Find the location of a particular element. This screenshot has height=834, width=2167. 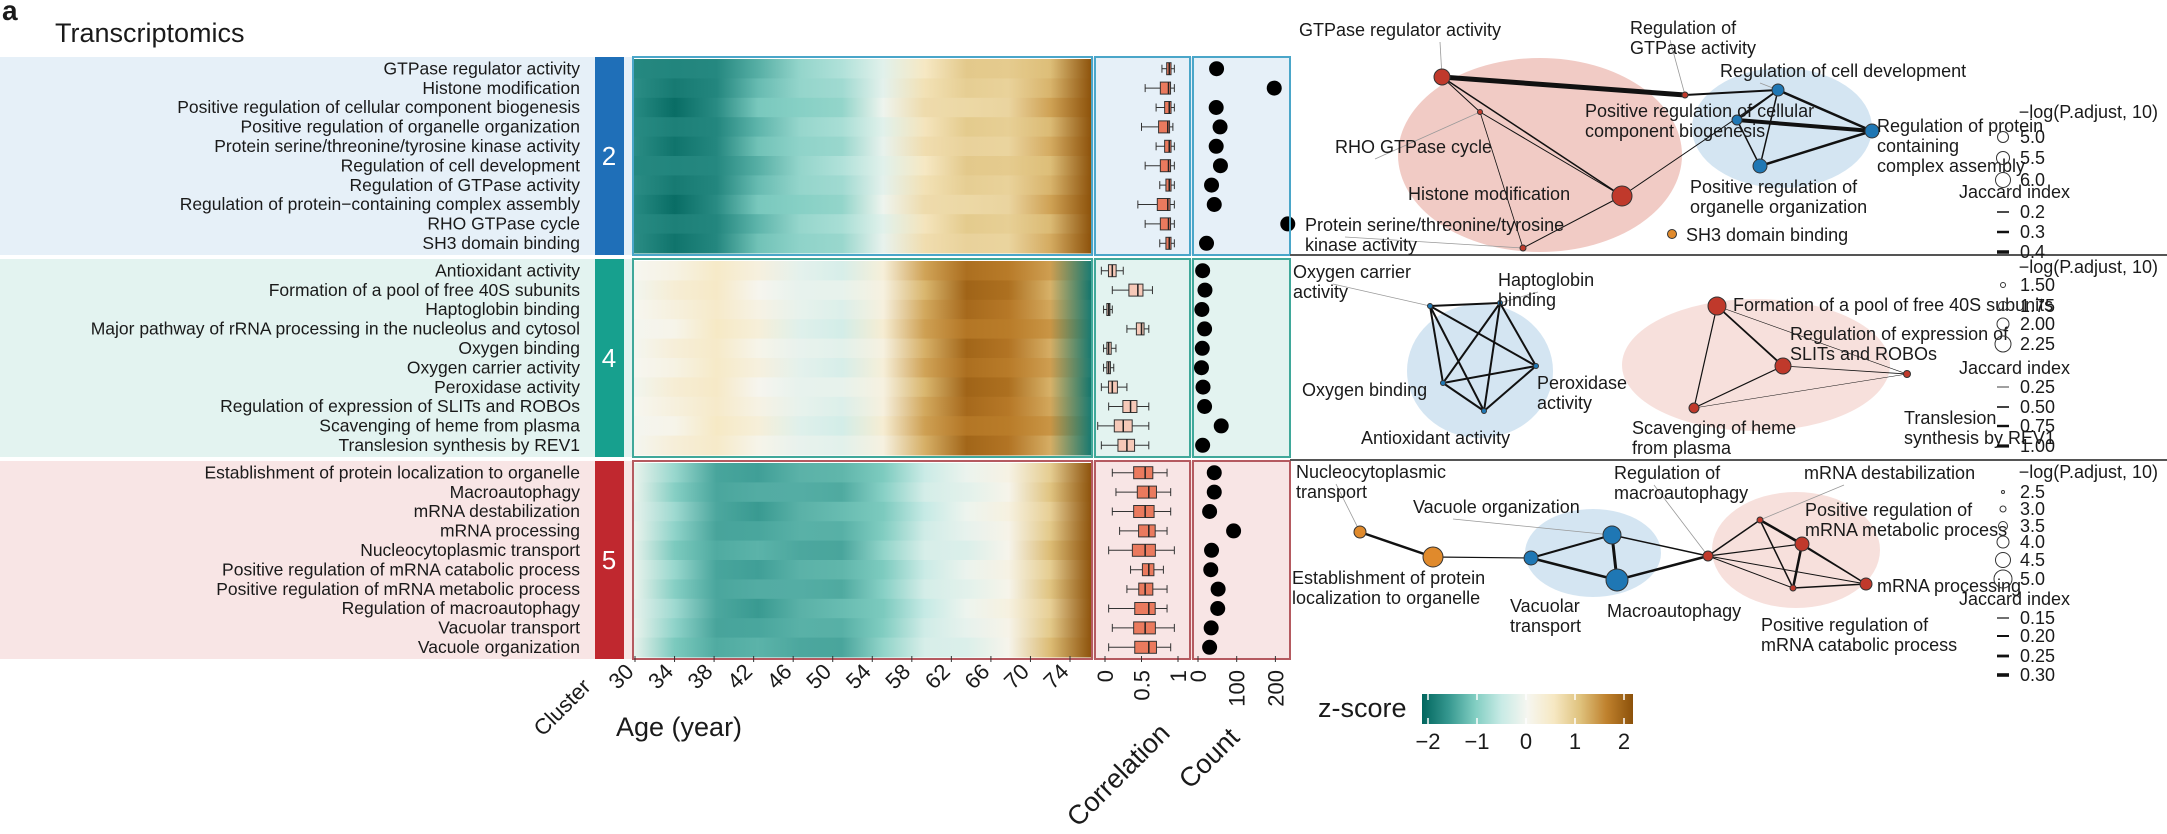

term-label: Peroxidase activity is located at coordinates (507, 387).